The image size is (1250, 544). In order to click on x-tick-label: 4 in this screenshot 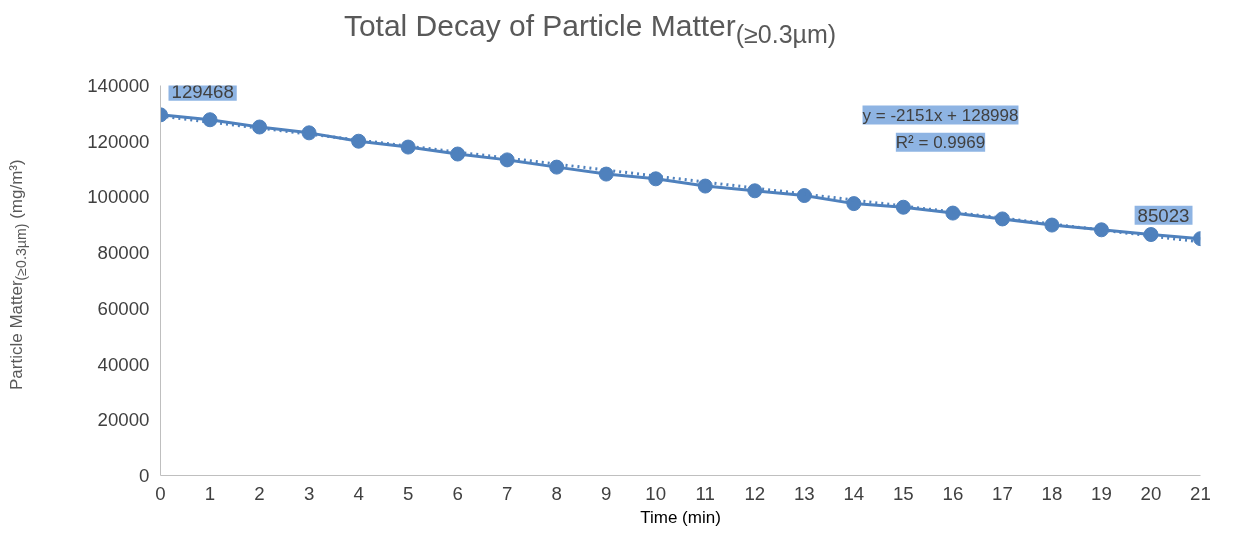, I will do `click(358, 493)`.